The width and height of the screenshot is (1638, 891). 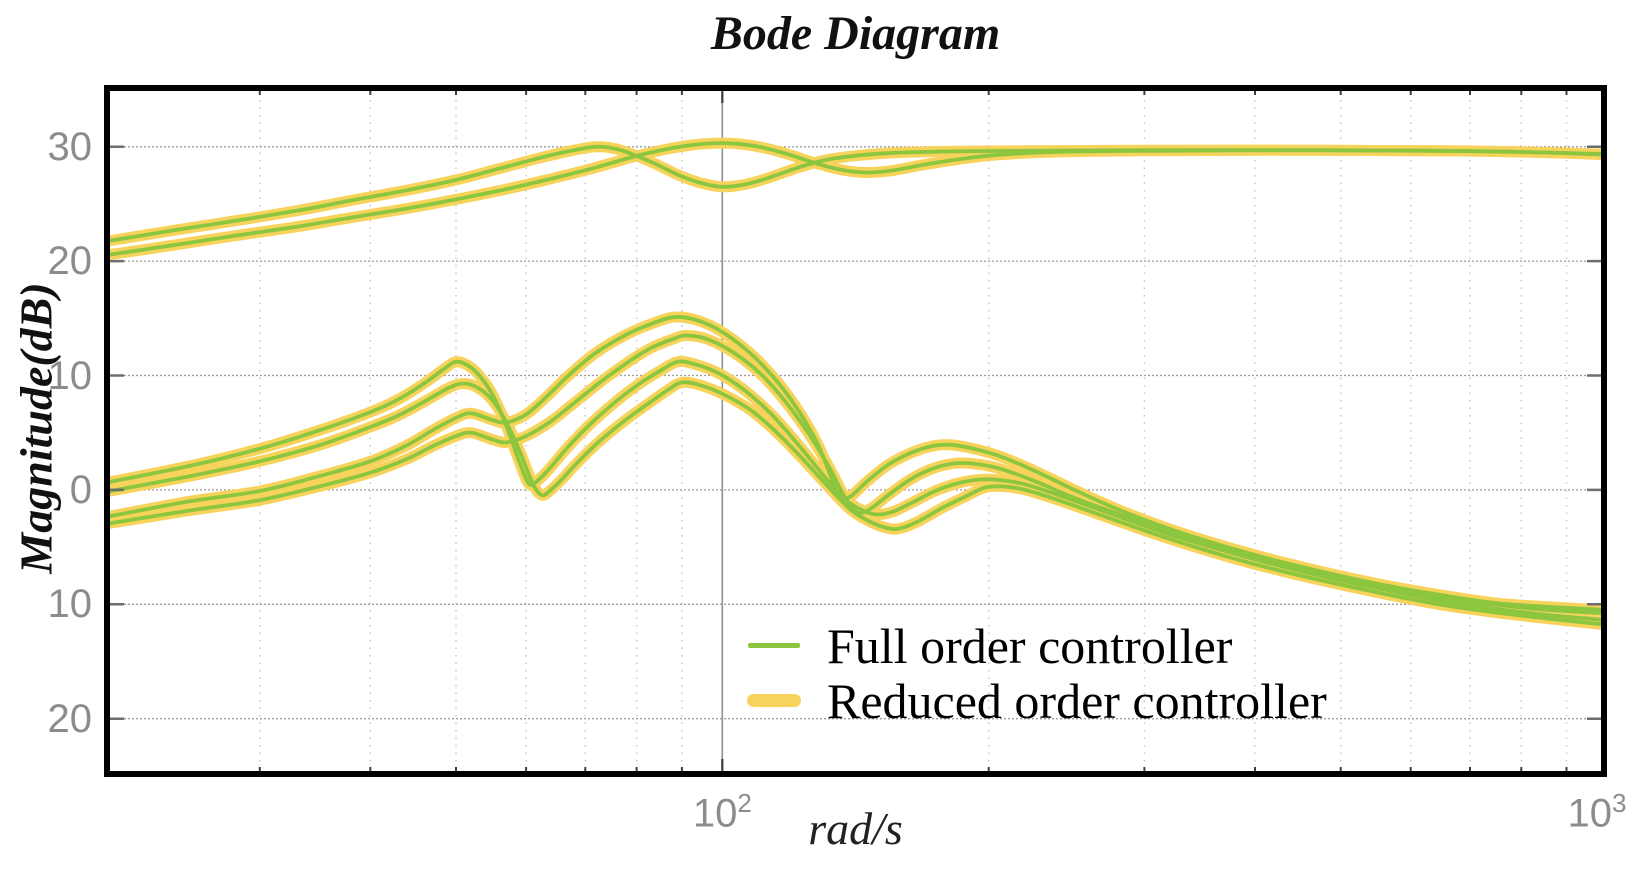 I want to click on legend-sample-full-order, so click(x=774, y=645).